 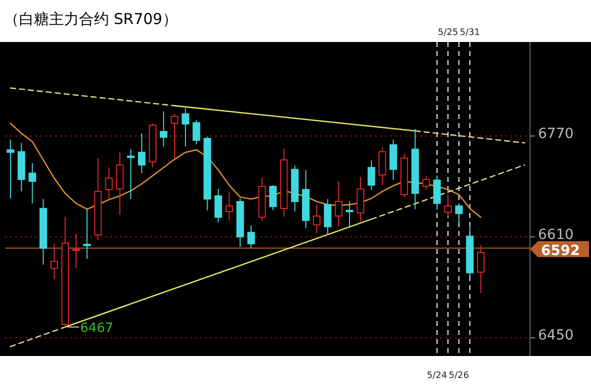 I want to click on annotation: 6467, so click(x=97, y=328).